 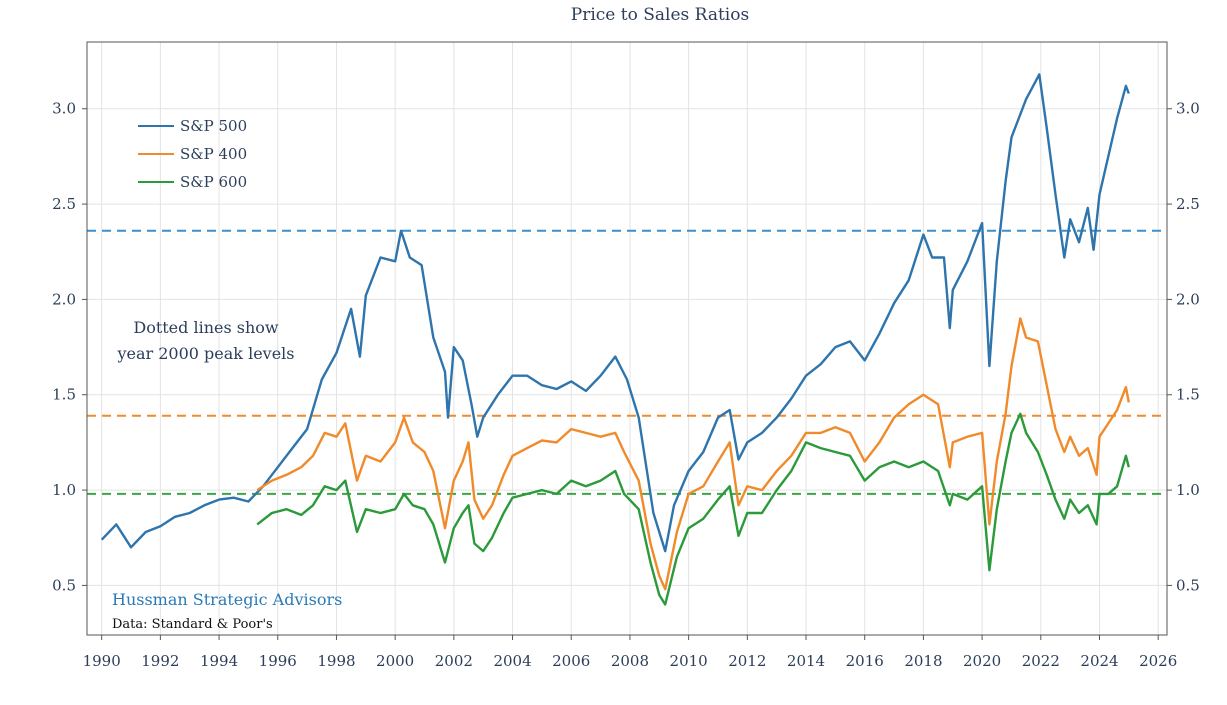 What do you see at coordinates (1041, 661) in the screenshot?
I see `x-tick-label: 2022` at bounding box center [1041, 661].